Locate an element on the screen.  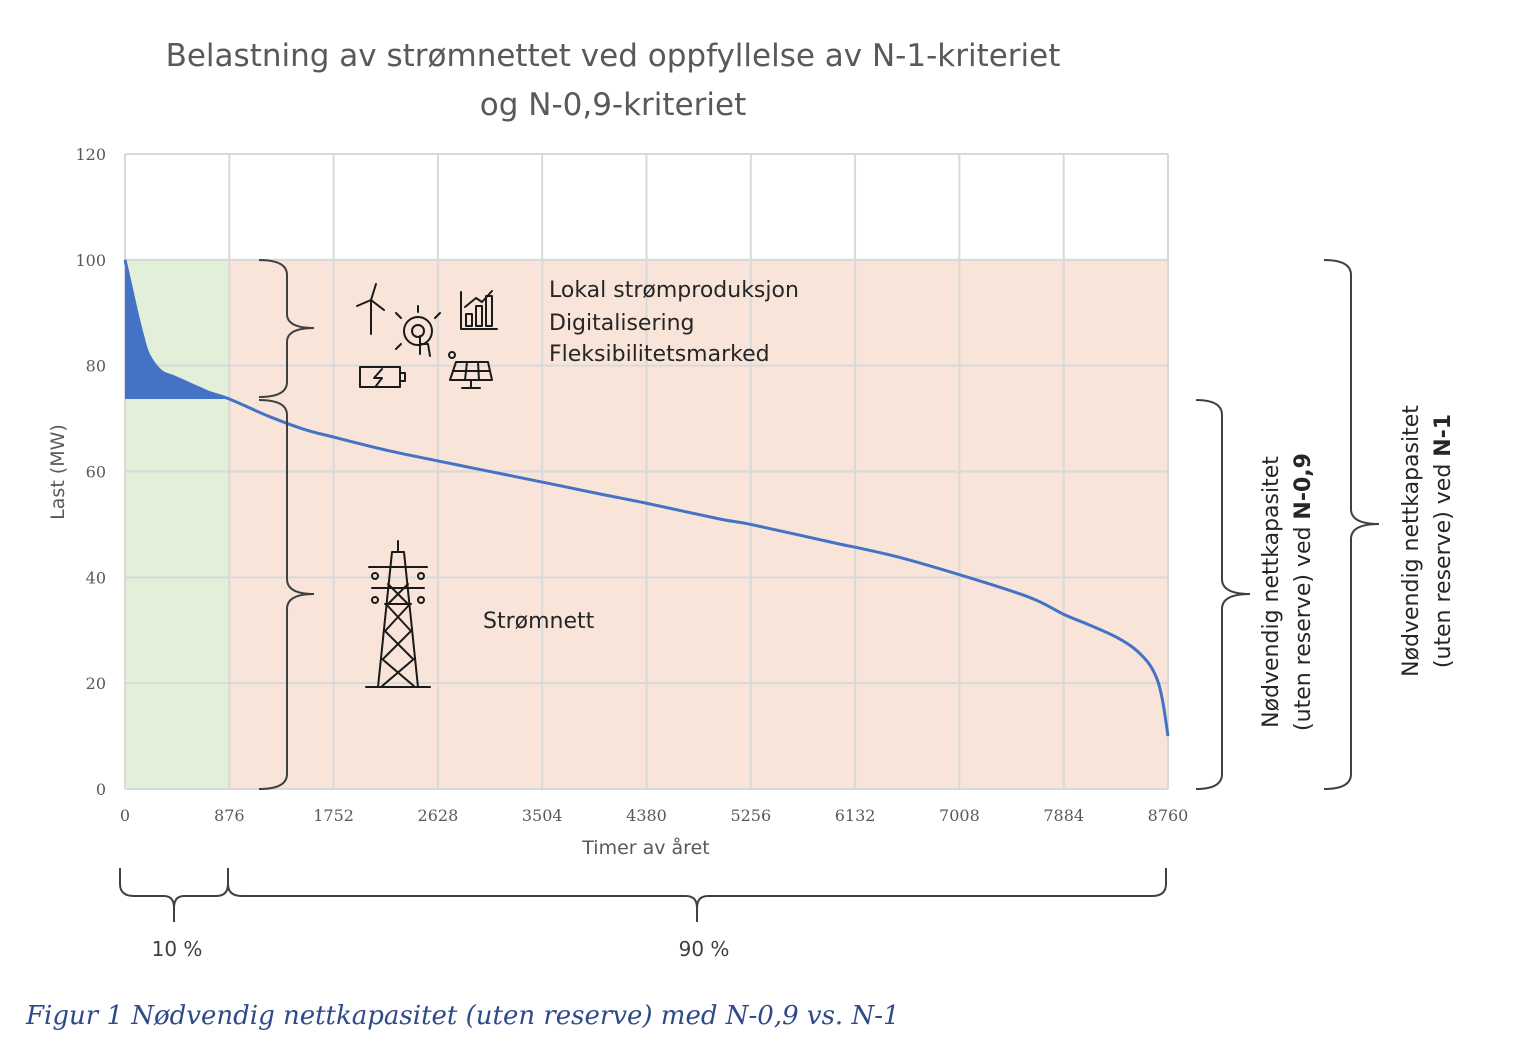
percent-label-90: 90 % is located at coordinates (704, 949).